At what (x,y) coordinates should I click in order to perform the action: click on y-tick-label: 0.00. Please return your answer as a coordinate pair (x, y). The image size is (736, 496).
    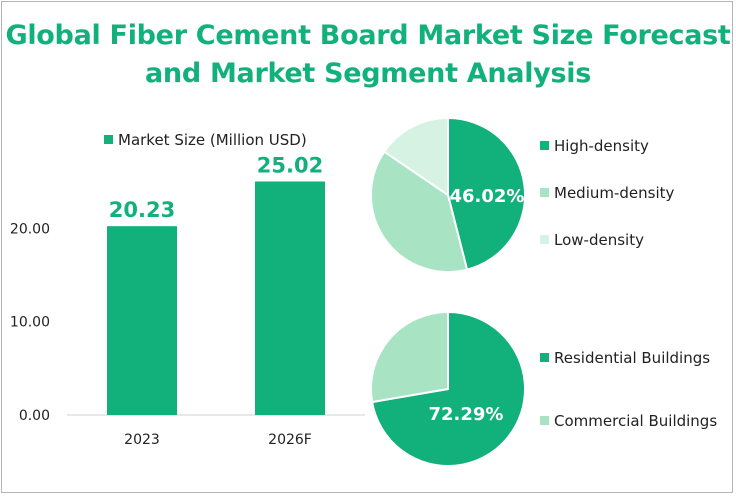
    Looking at the image, I should click on (34, 416).